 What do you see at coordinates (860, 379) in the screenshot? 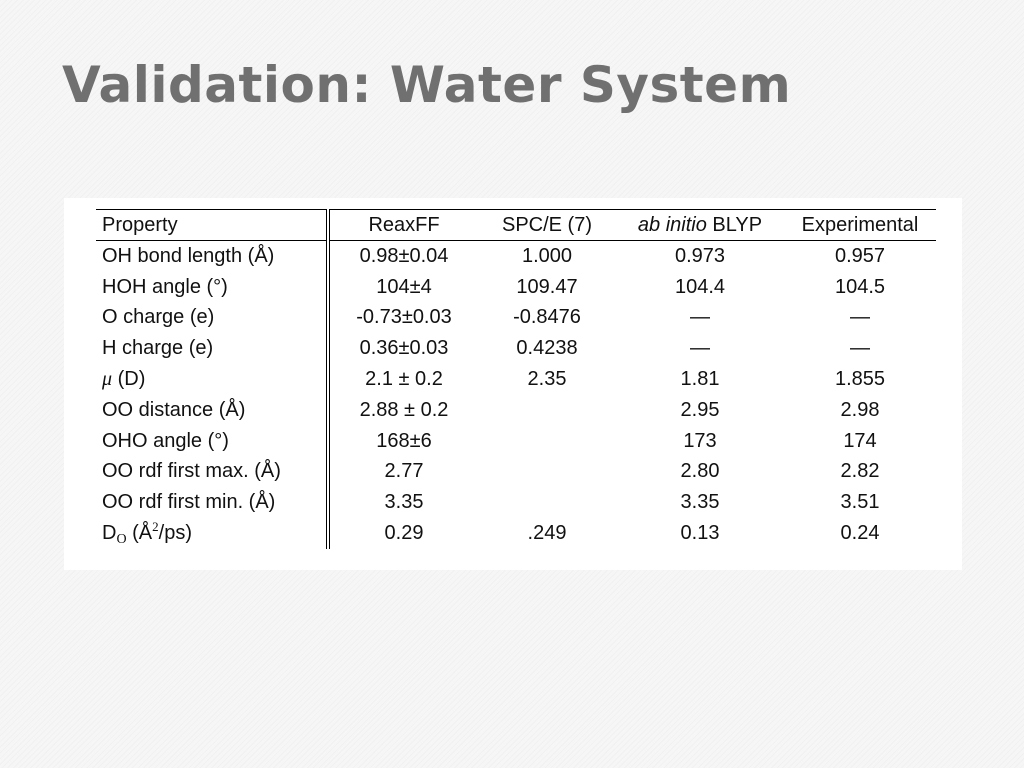
I see `cell-experimental: 1.855` at bounding box center [860, 379].